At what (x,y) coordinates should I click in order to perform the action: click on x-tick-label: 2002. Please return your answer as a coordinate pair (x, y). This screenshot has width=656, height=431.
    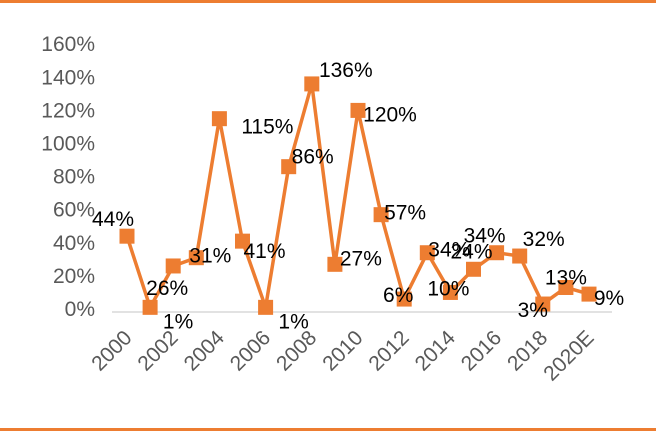
    Looking at the image, I should click on (157, 350).